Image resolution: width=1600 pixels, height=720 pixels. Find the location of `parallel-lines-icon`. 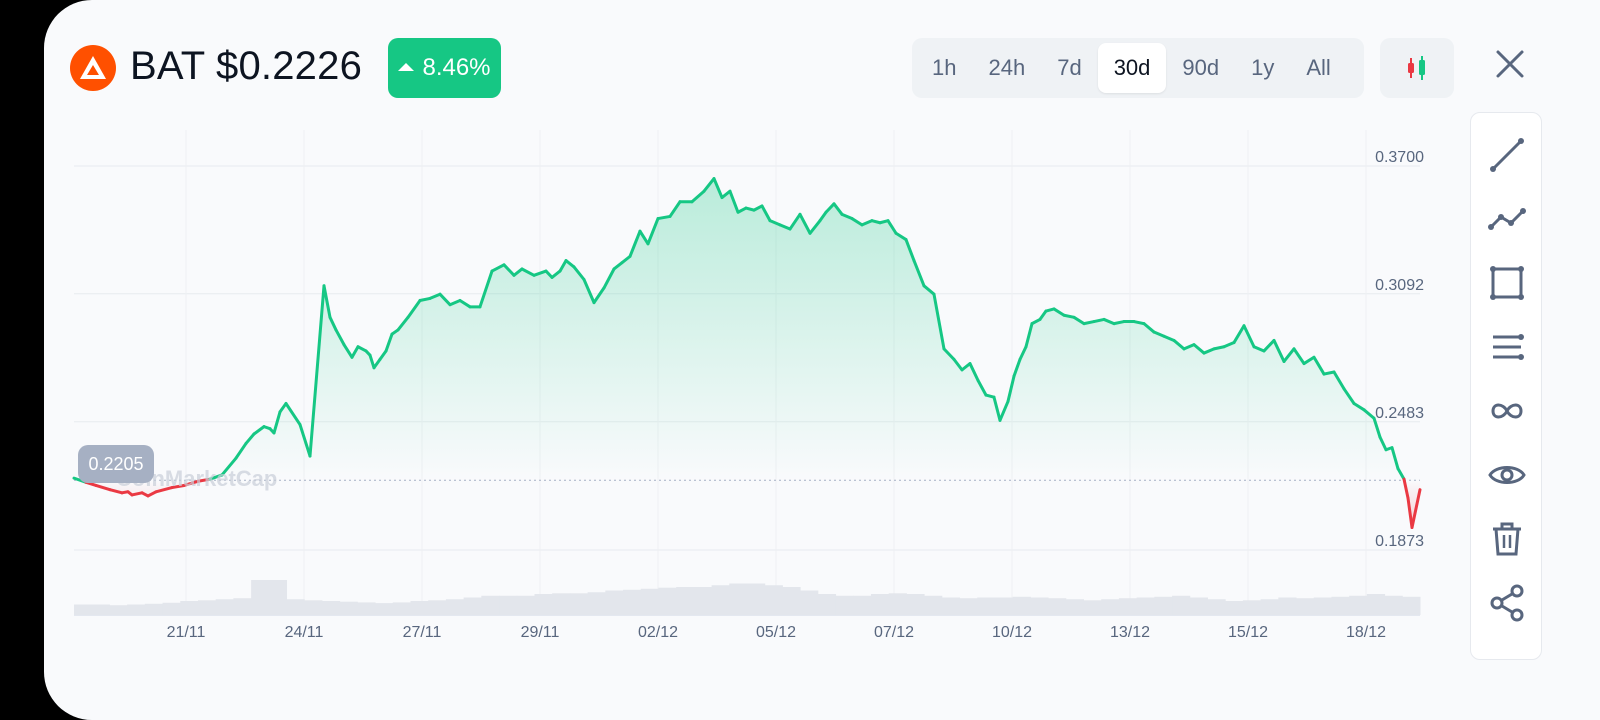

parallel-lines-icon is located at coordinates (1508, 347).